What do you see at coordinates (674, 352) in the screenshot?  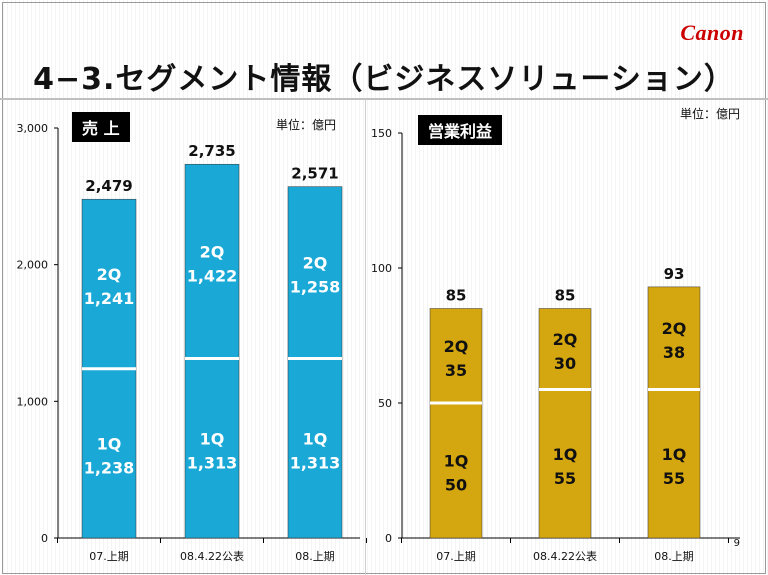 I see `profit-data-label: 38` at bounding box center [674, 352].